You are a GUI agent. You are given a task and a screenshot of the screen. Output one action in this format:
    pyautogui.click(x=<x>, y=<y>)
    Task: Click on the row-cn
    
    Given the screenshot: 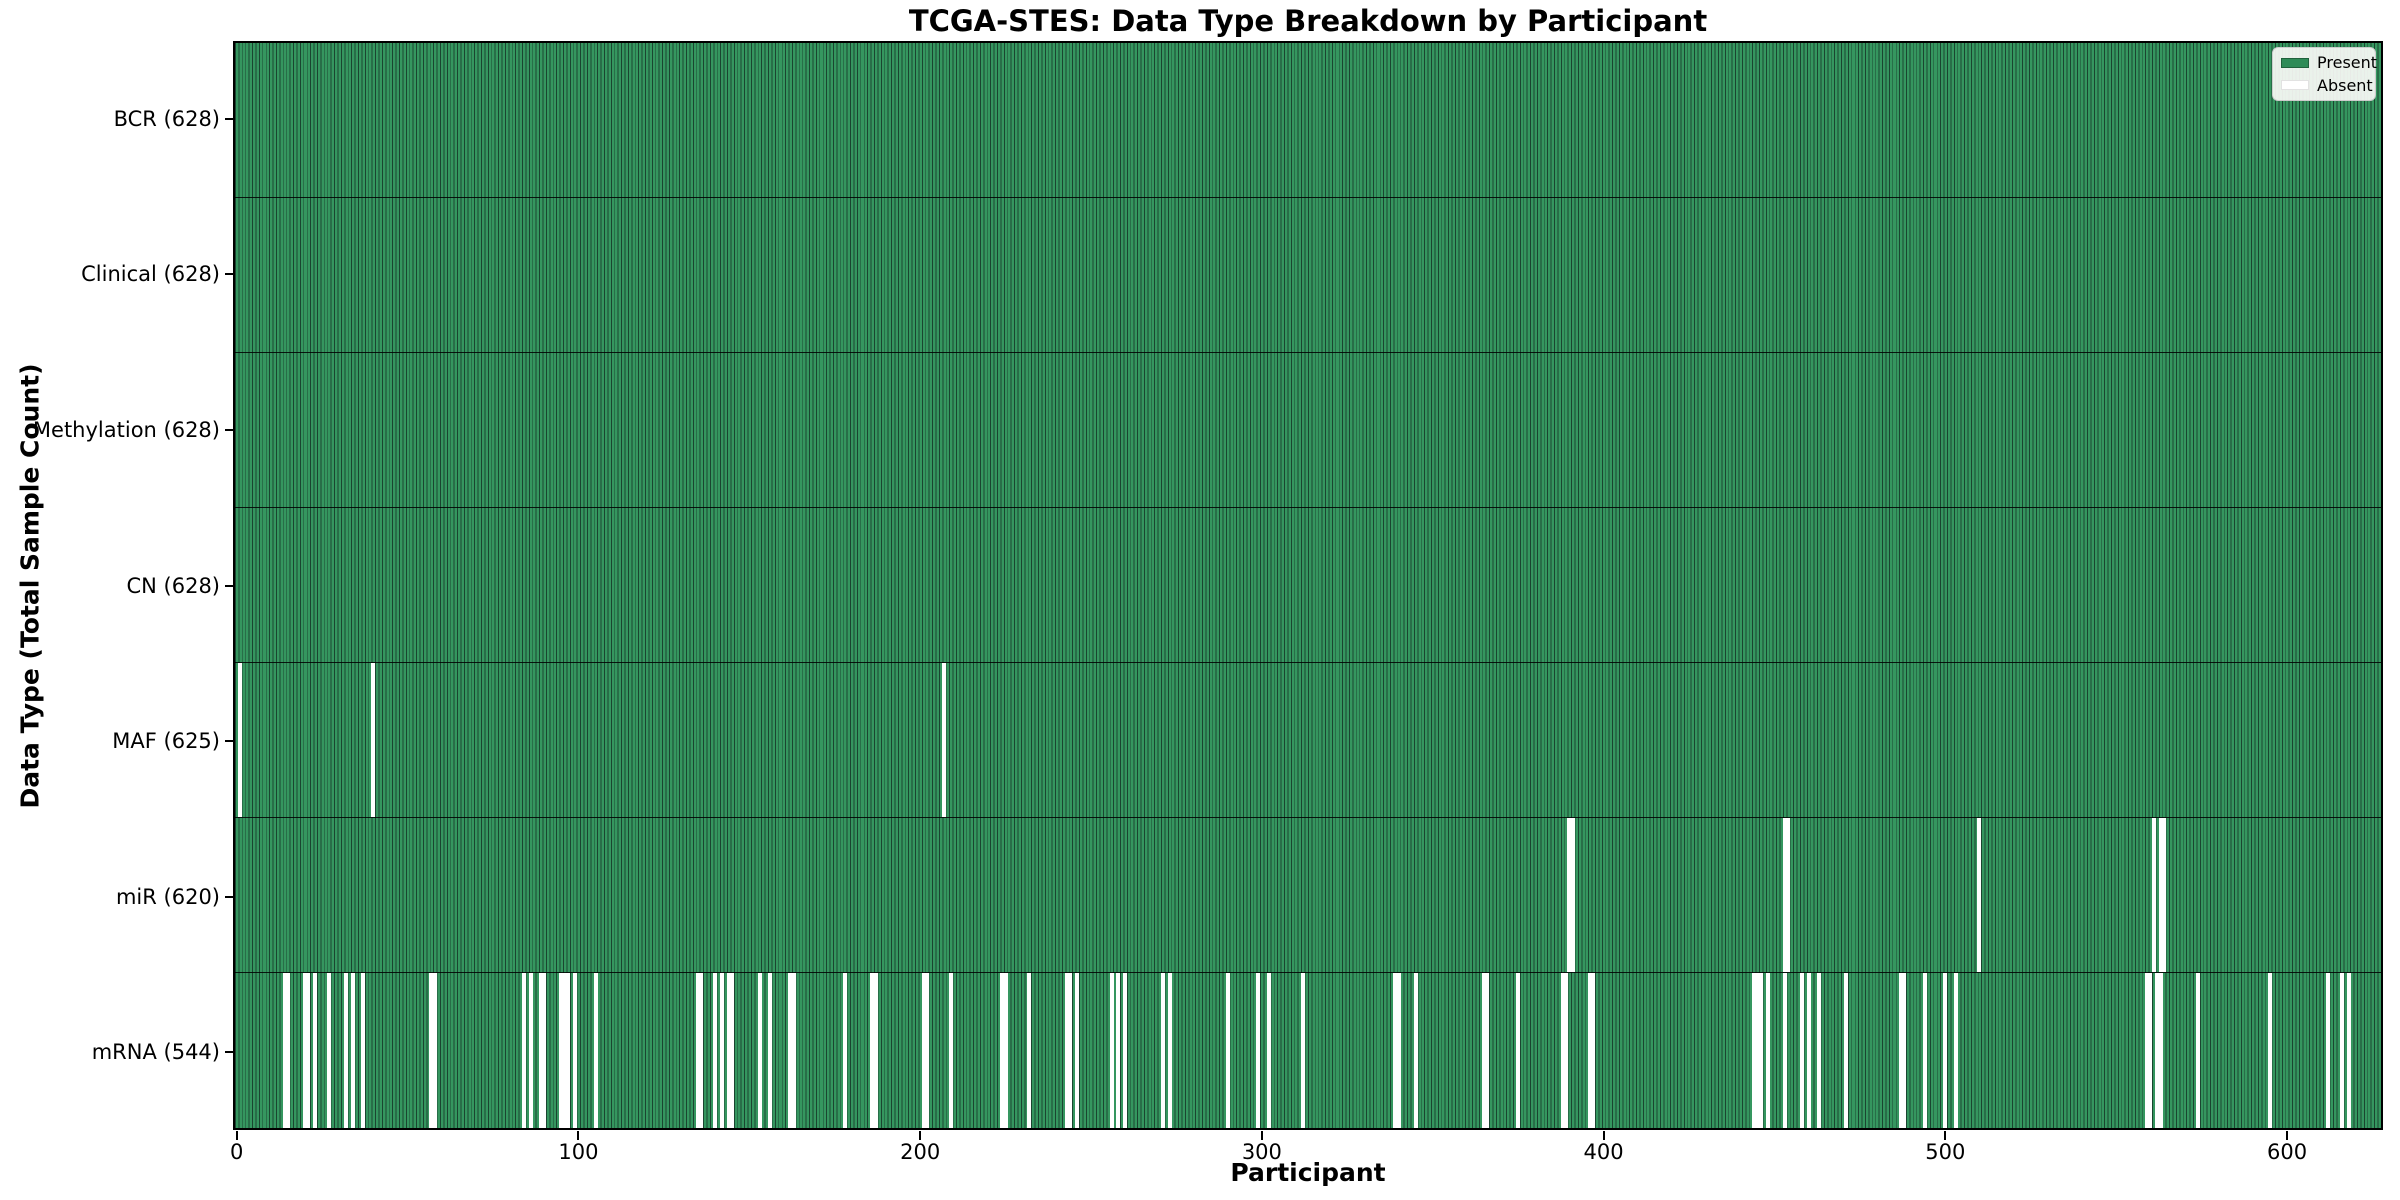 What is the action you would take?
    pyautogui.click(x=1308, y=585)
    